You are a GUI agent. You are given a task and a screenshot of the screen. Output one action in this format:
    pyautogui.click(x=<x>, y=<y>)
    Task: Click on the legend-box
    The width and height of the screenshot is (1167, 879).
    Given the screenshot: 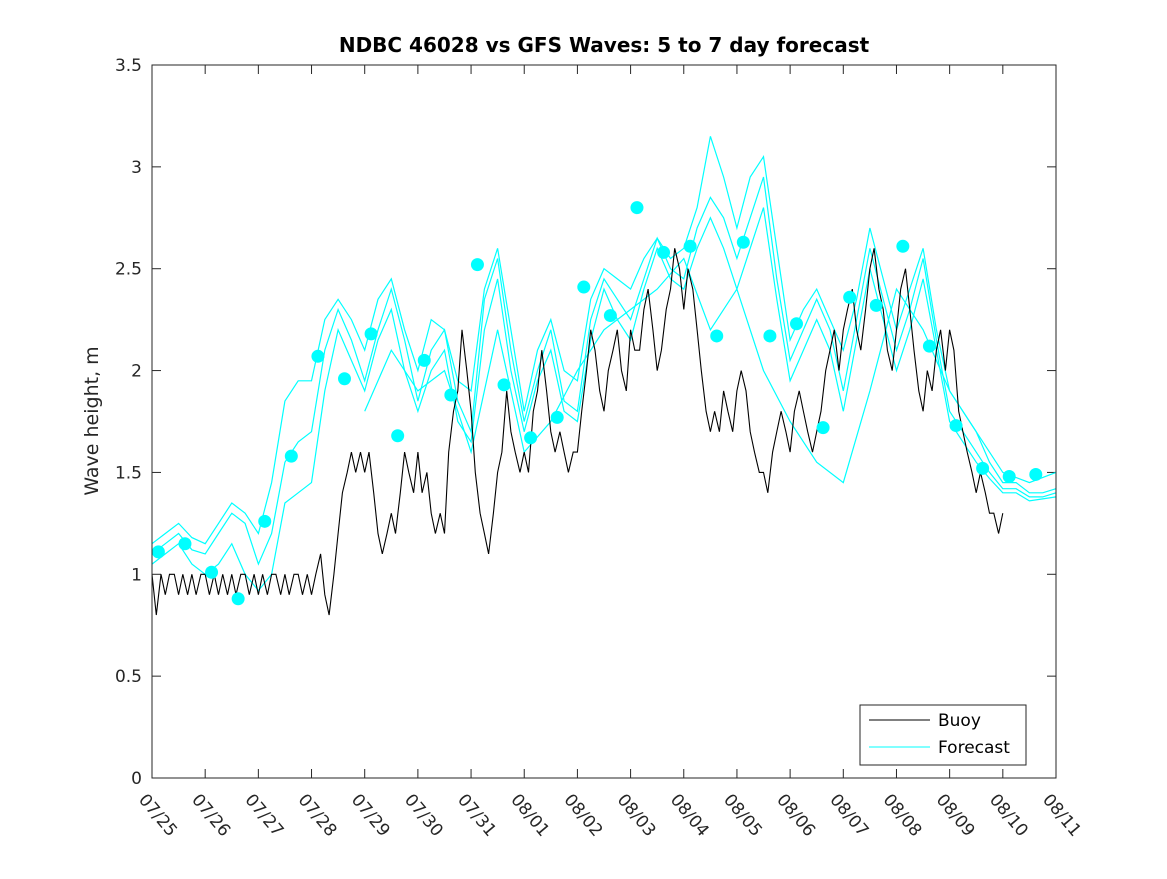 What is the action you would take?
    pyautogui.click(x=943, y=735)
    